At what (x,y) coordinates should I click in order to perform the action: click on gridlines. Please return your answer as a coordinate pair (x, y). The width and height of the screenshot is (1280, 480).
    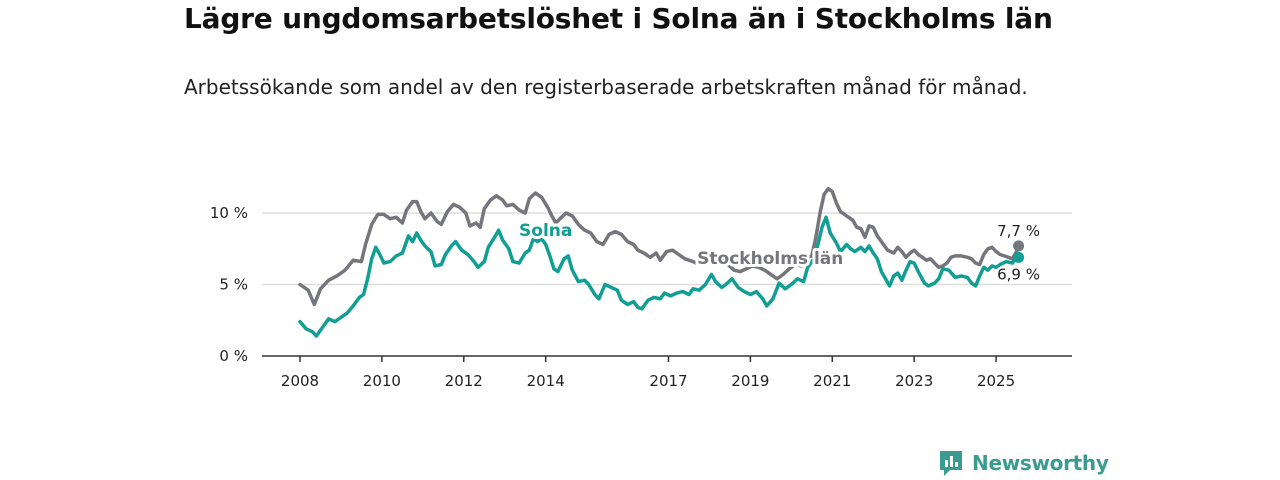
    Looking at the image, I should click on (667, 249).